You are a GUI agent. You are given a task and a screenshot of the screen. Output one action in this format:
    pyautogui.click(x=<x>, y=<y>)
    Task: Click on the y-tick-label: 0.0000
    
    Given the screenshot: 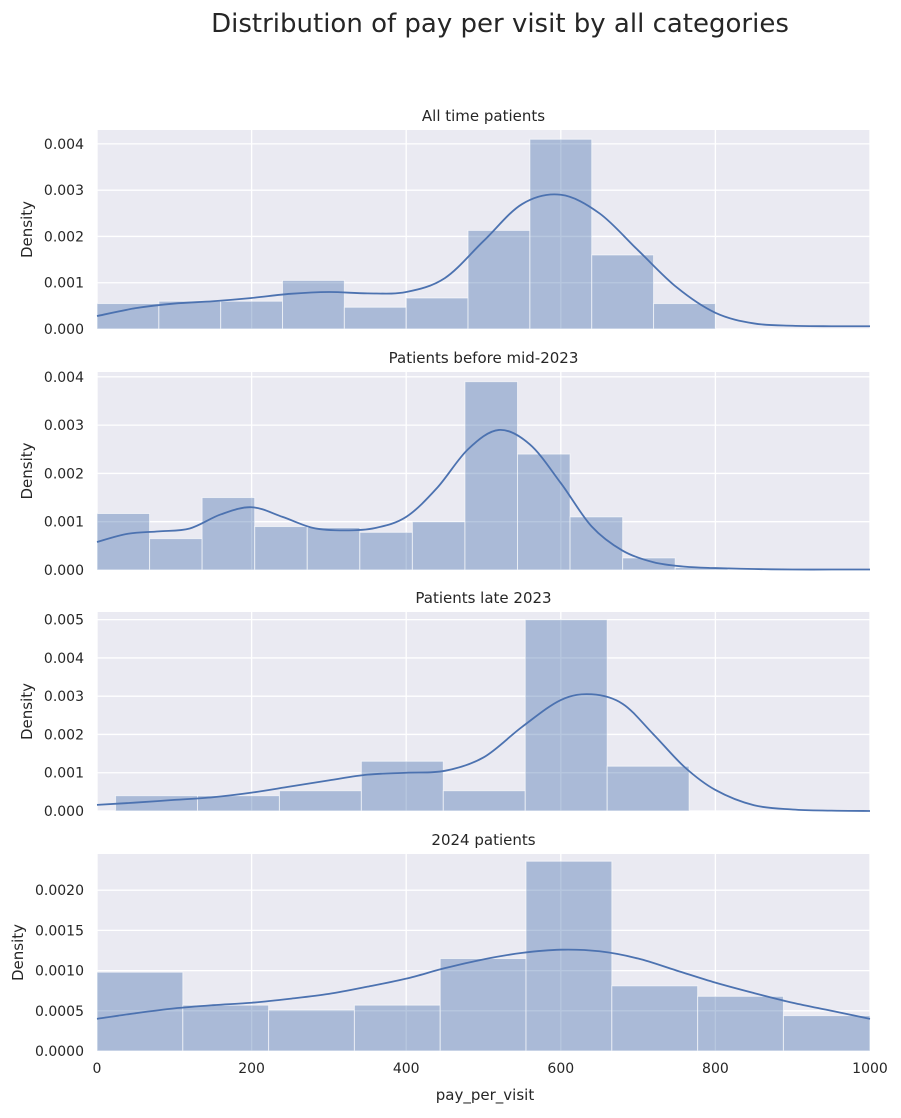 What is the action you would take?
    pyautogui.click(x=59, y=1052)
    